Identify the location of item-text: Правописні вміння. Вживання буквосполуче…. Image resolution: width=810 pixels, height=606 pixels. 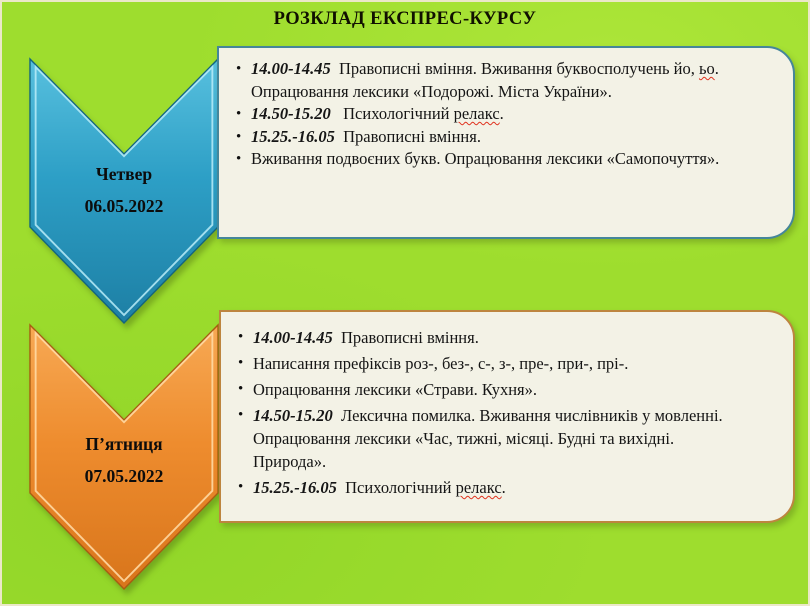
(519, 68).